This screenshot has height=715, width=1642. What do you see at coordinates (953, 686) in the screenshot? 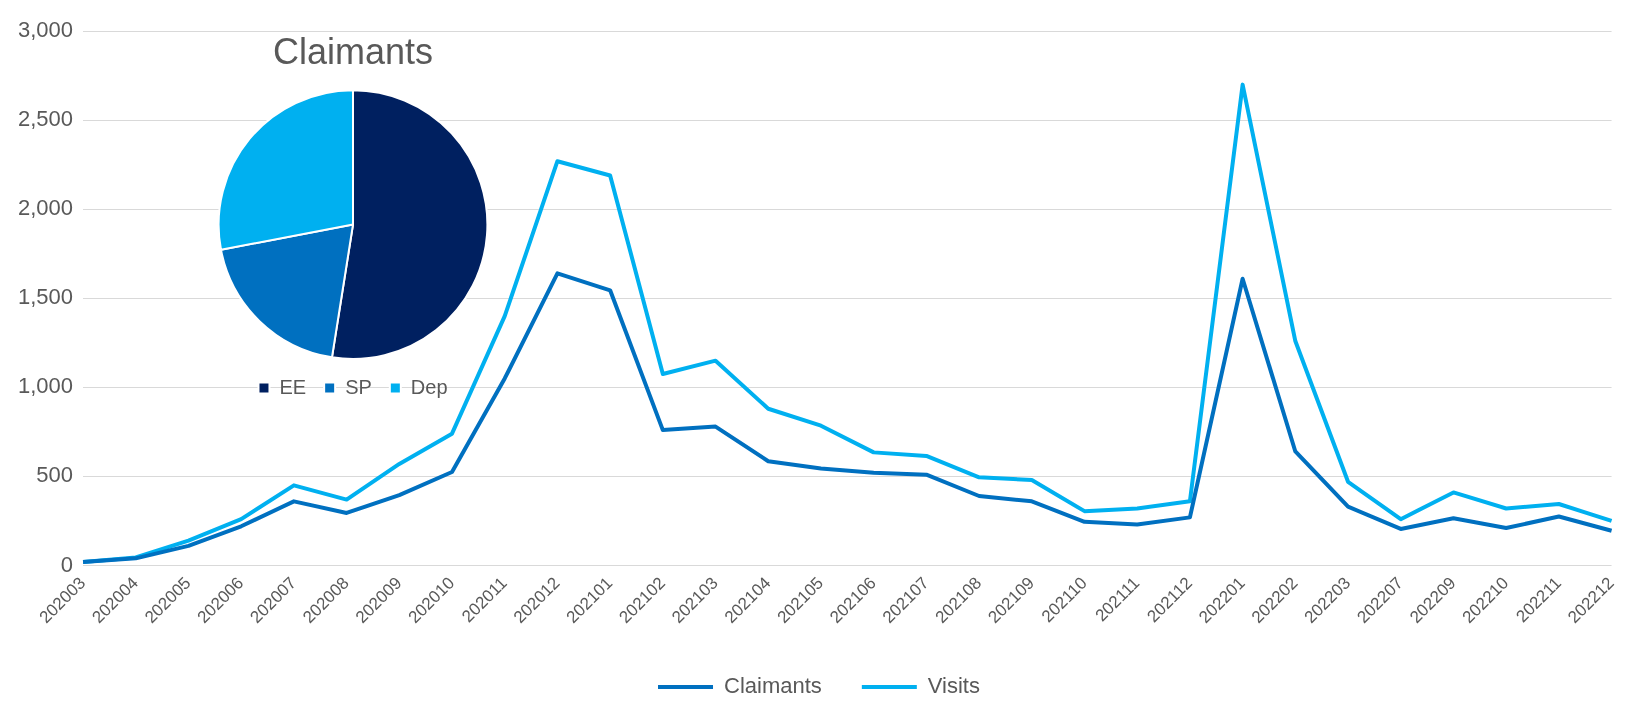
I see `legend-label: Visits` at bounding box center [953, 686].